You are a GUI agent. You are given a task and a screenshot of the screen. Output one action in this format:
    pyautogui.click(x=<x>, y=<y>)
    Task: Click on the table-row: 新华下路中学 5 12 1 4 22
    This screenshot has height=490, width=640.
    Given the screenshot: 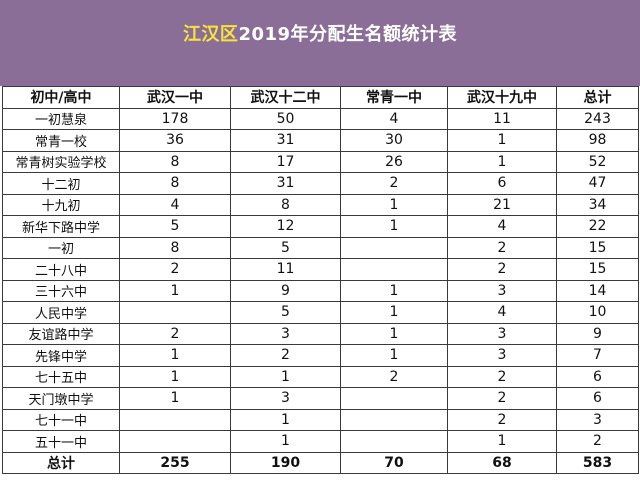 What is the action you would take?
    pyautogui.click(x=320, y=226)
    